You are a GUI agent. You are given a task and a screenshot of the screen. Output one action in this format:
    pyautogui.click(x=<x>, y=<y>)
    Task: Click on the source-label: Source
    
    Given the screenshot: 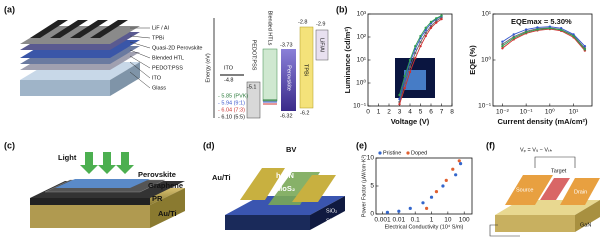 What is the action you would take?
    pyautogui.click(x=524, y=190)
    